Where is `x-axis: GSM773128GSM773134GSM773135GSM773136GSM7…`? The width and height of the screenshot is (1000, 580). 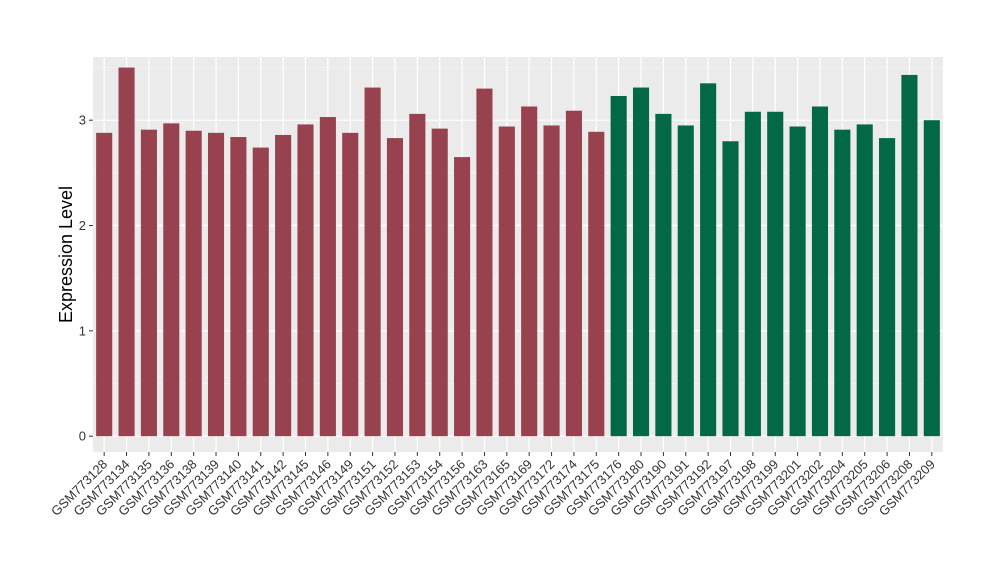
x-axis: GSM773128GSM773134GSM773135GSM773136GSM7… is located at coordinates (493, 485).